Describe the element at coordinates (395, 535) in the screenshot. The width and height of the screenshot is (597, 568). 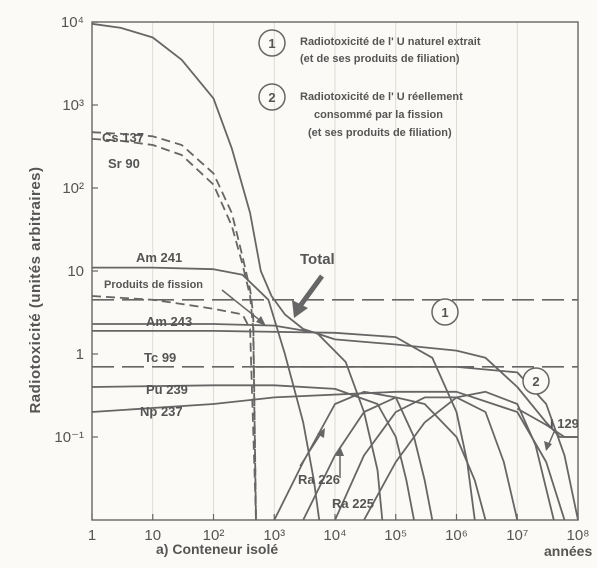
I see `x-tick-label: 10⁵` at that location.